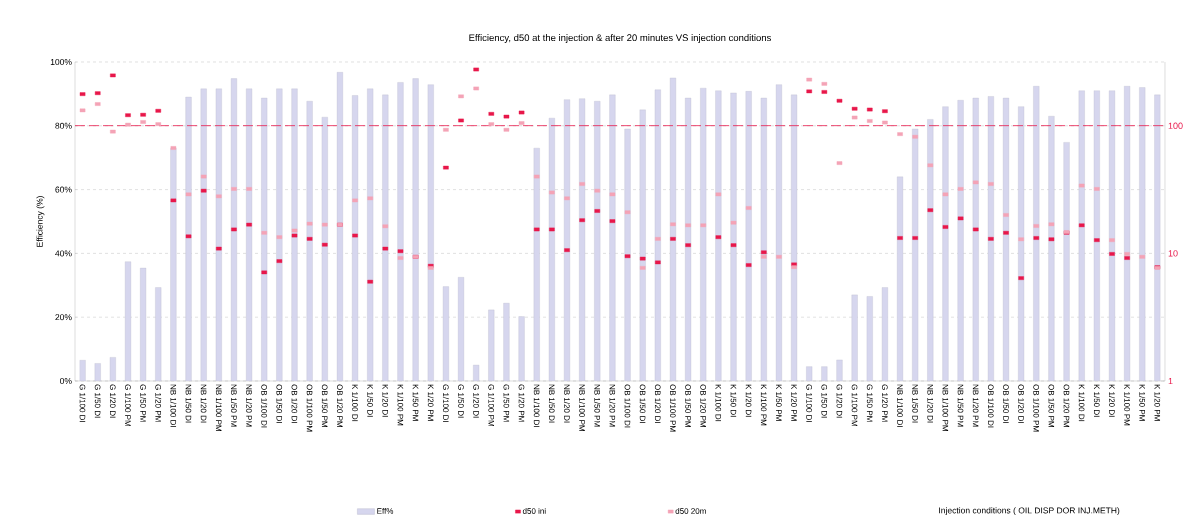  What do you see at coordinates (61, 61) in the screenshot?
I see `y-tick-label: 100%` at bounding box center [61, 61].